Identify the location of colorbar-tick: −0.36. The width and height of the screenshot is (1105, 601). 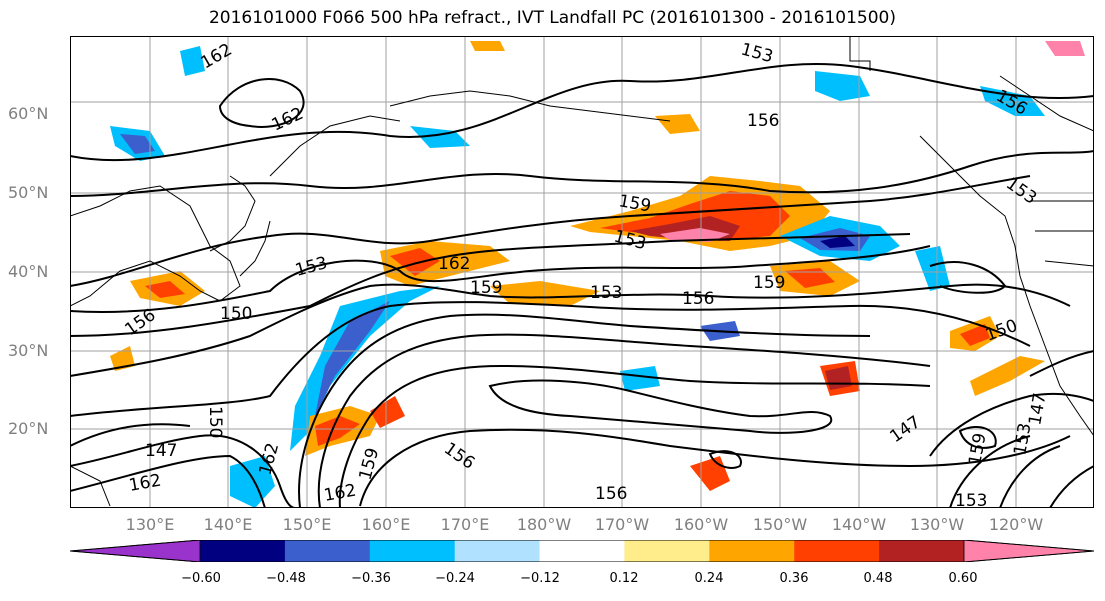
(371, 578).